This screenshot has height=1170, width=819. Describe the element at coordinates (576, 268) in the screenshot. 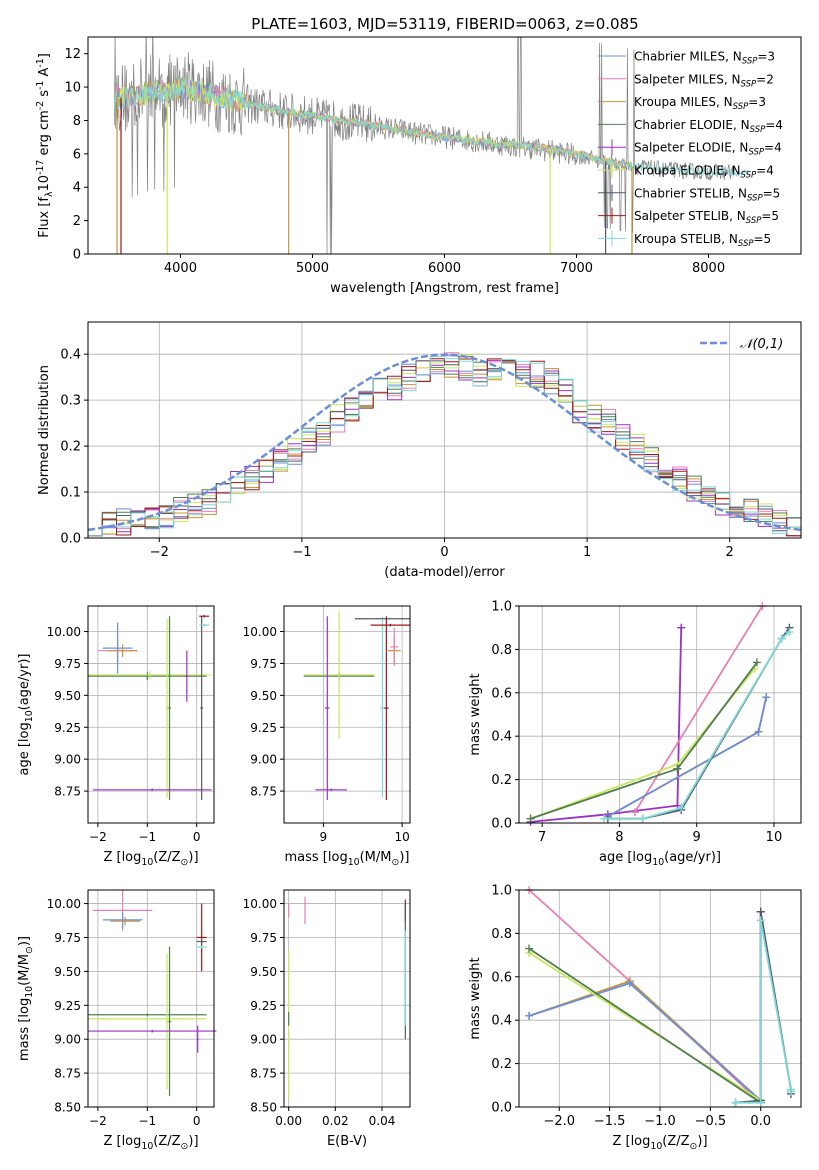

I see `x-tick-label: 7000` at that location.